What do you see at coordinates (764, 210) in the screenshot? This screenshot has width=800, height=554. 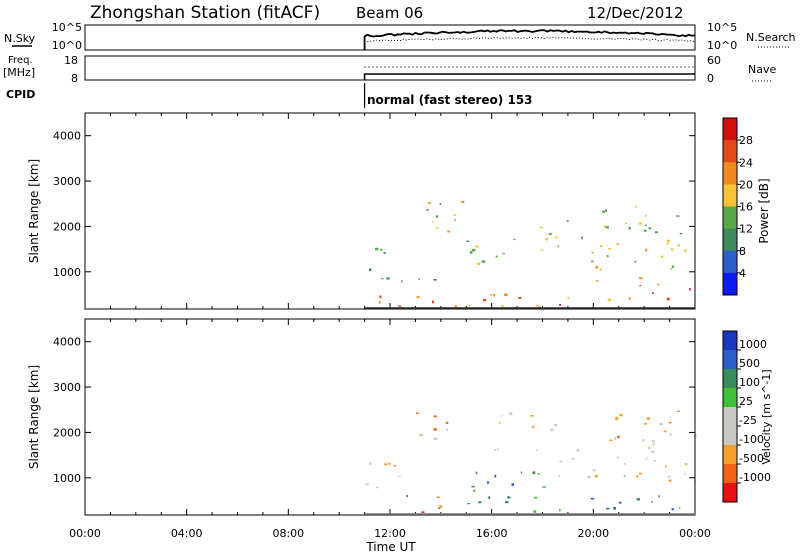 I see `power-cbar-label: Power [dB]` at bounding box center [764, 210].